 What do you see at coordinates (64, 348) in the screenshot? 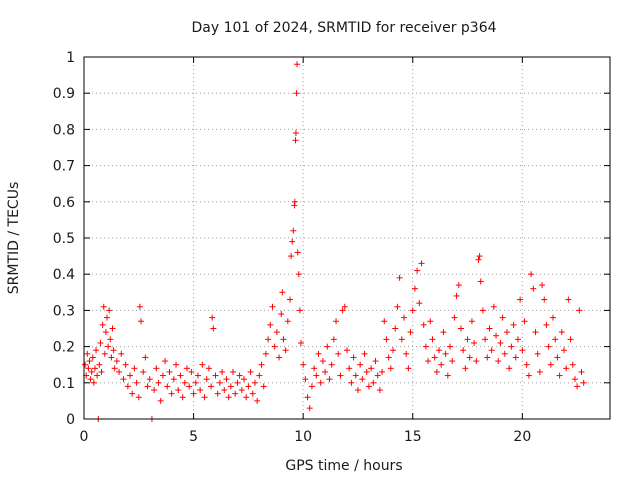
I see `y-tick-label: 0.2` at bounding box center [64, 348].